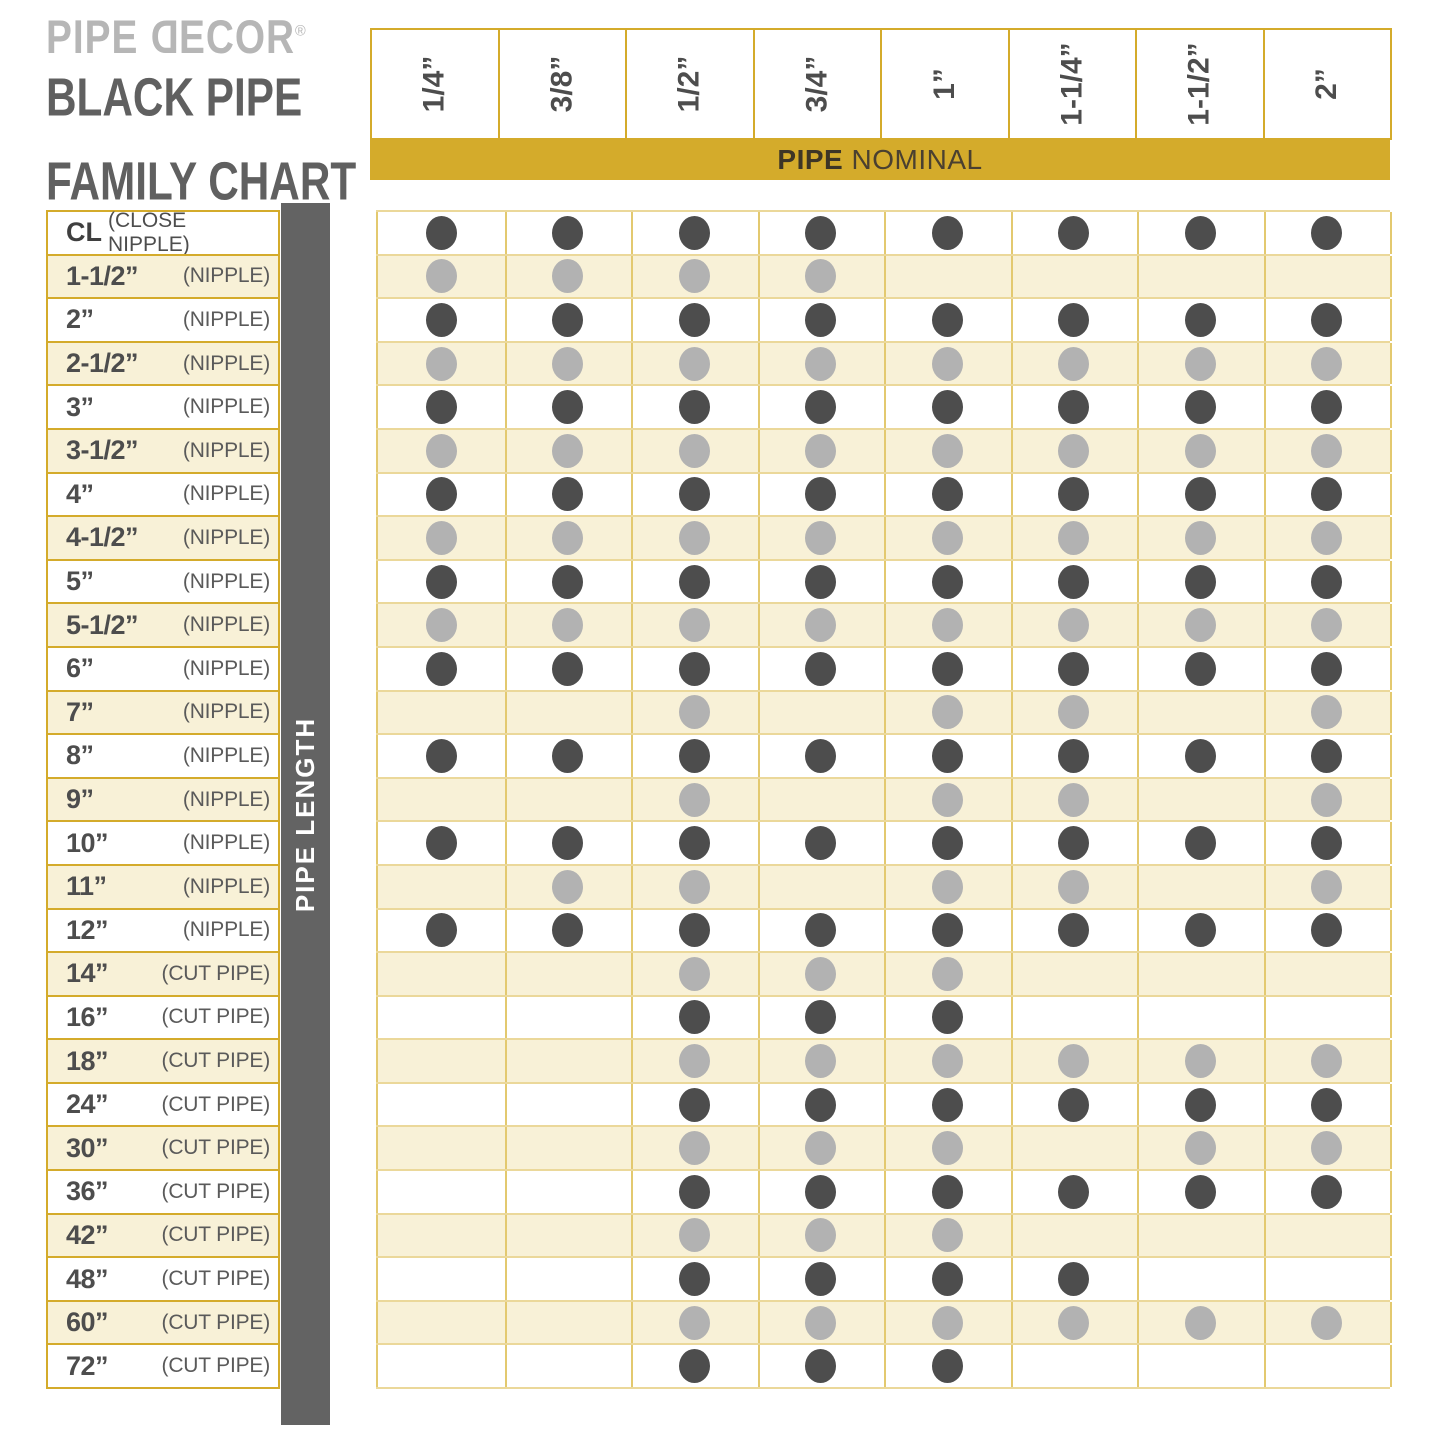  Describe the element at coordinates (305, 814) in the screenshot. I see `pipe-length-bar: PIPE LENGTH` at that location.